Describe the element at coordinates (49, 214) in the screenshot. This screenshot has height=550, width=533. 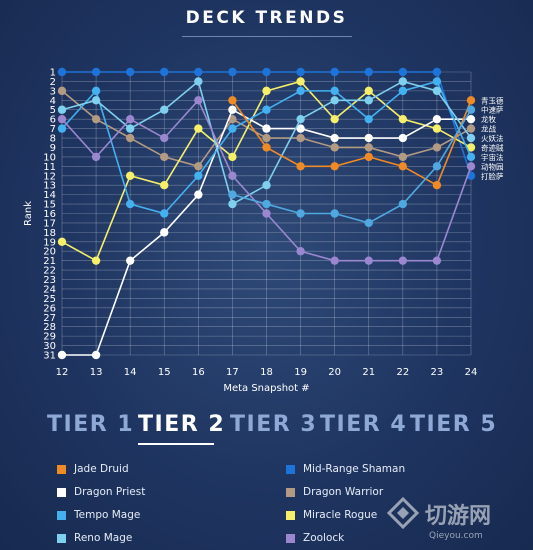
I see `y-tick-label: 16` at that location.